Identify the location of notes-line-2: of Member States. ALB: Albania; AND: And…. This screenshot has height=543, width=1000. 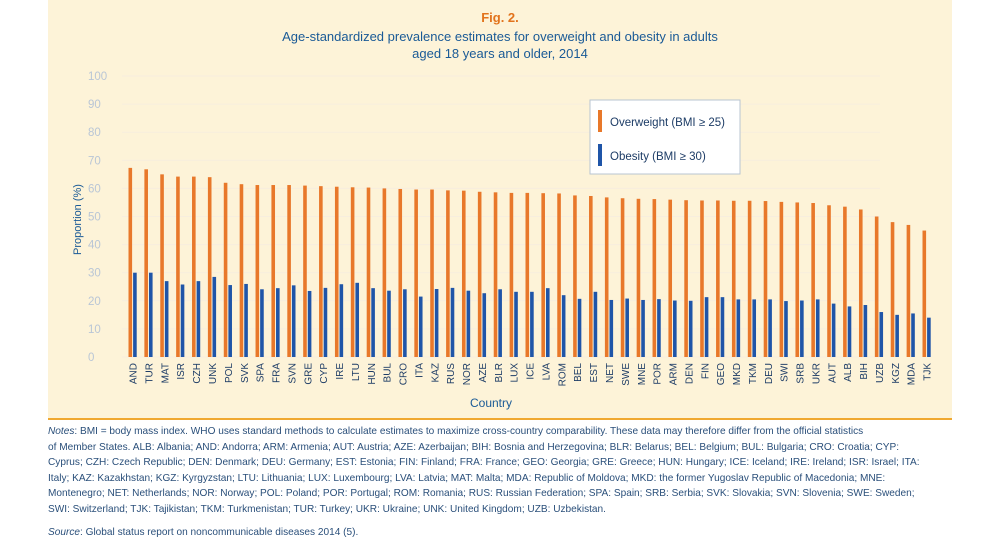
(474, 447).